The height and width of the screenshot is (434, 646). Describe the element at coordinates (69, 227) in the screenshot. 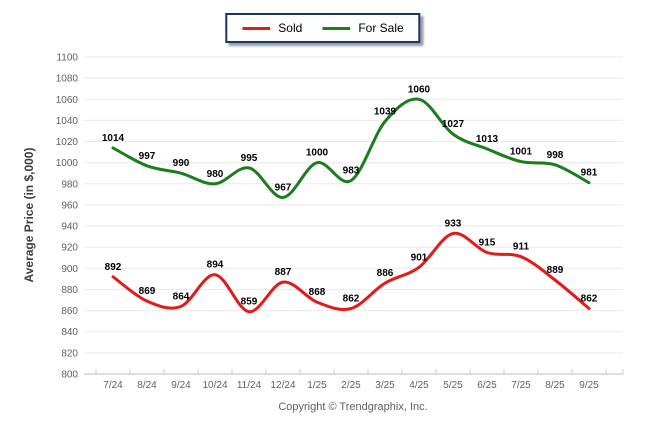

I see `y-tick-label: 940` at that location.